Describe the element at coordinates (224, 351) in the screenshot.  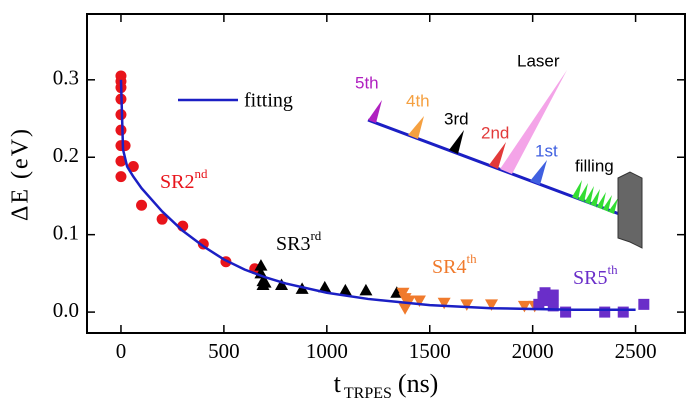
I see `x-tick-label: 500` at that location.